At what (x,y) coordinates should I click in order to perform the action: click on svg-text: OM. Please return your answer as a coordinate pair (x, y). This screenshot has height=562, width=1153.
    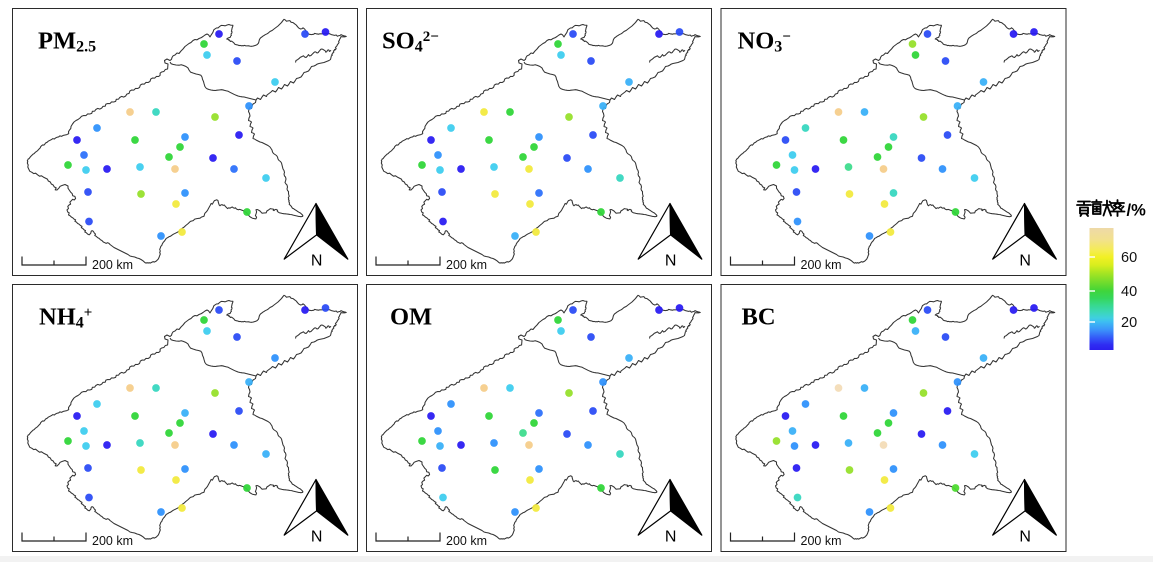
    Looking at the image, I should click on (411, 317).